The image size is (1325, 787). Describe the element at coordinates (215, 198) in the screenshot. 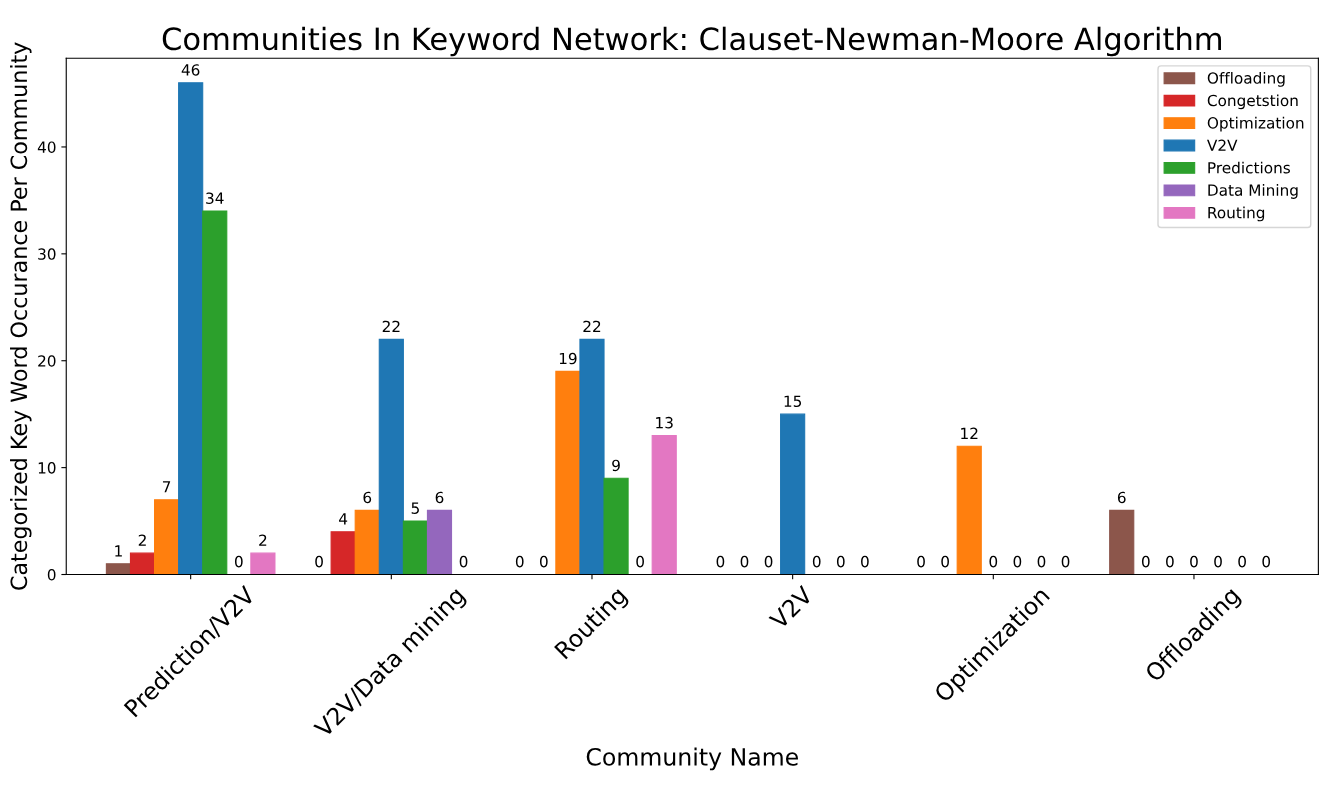

I see `data-label: 34` at that location.